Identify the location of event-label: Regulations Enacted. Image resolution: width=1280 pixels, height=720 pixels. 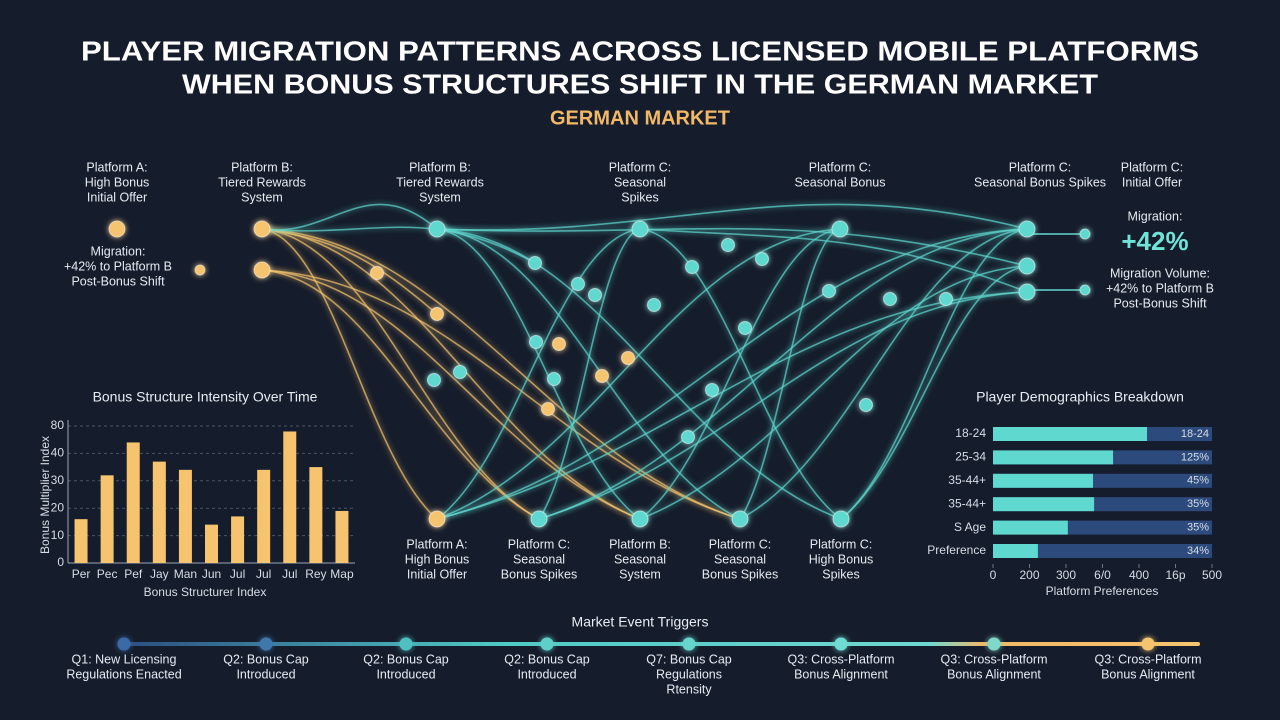
(123, 674).